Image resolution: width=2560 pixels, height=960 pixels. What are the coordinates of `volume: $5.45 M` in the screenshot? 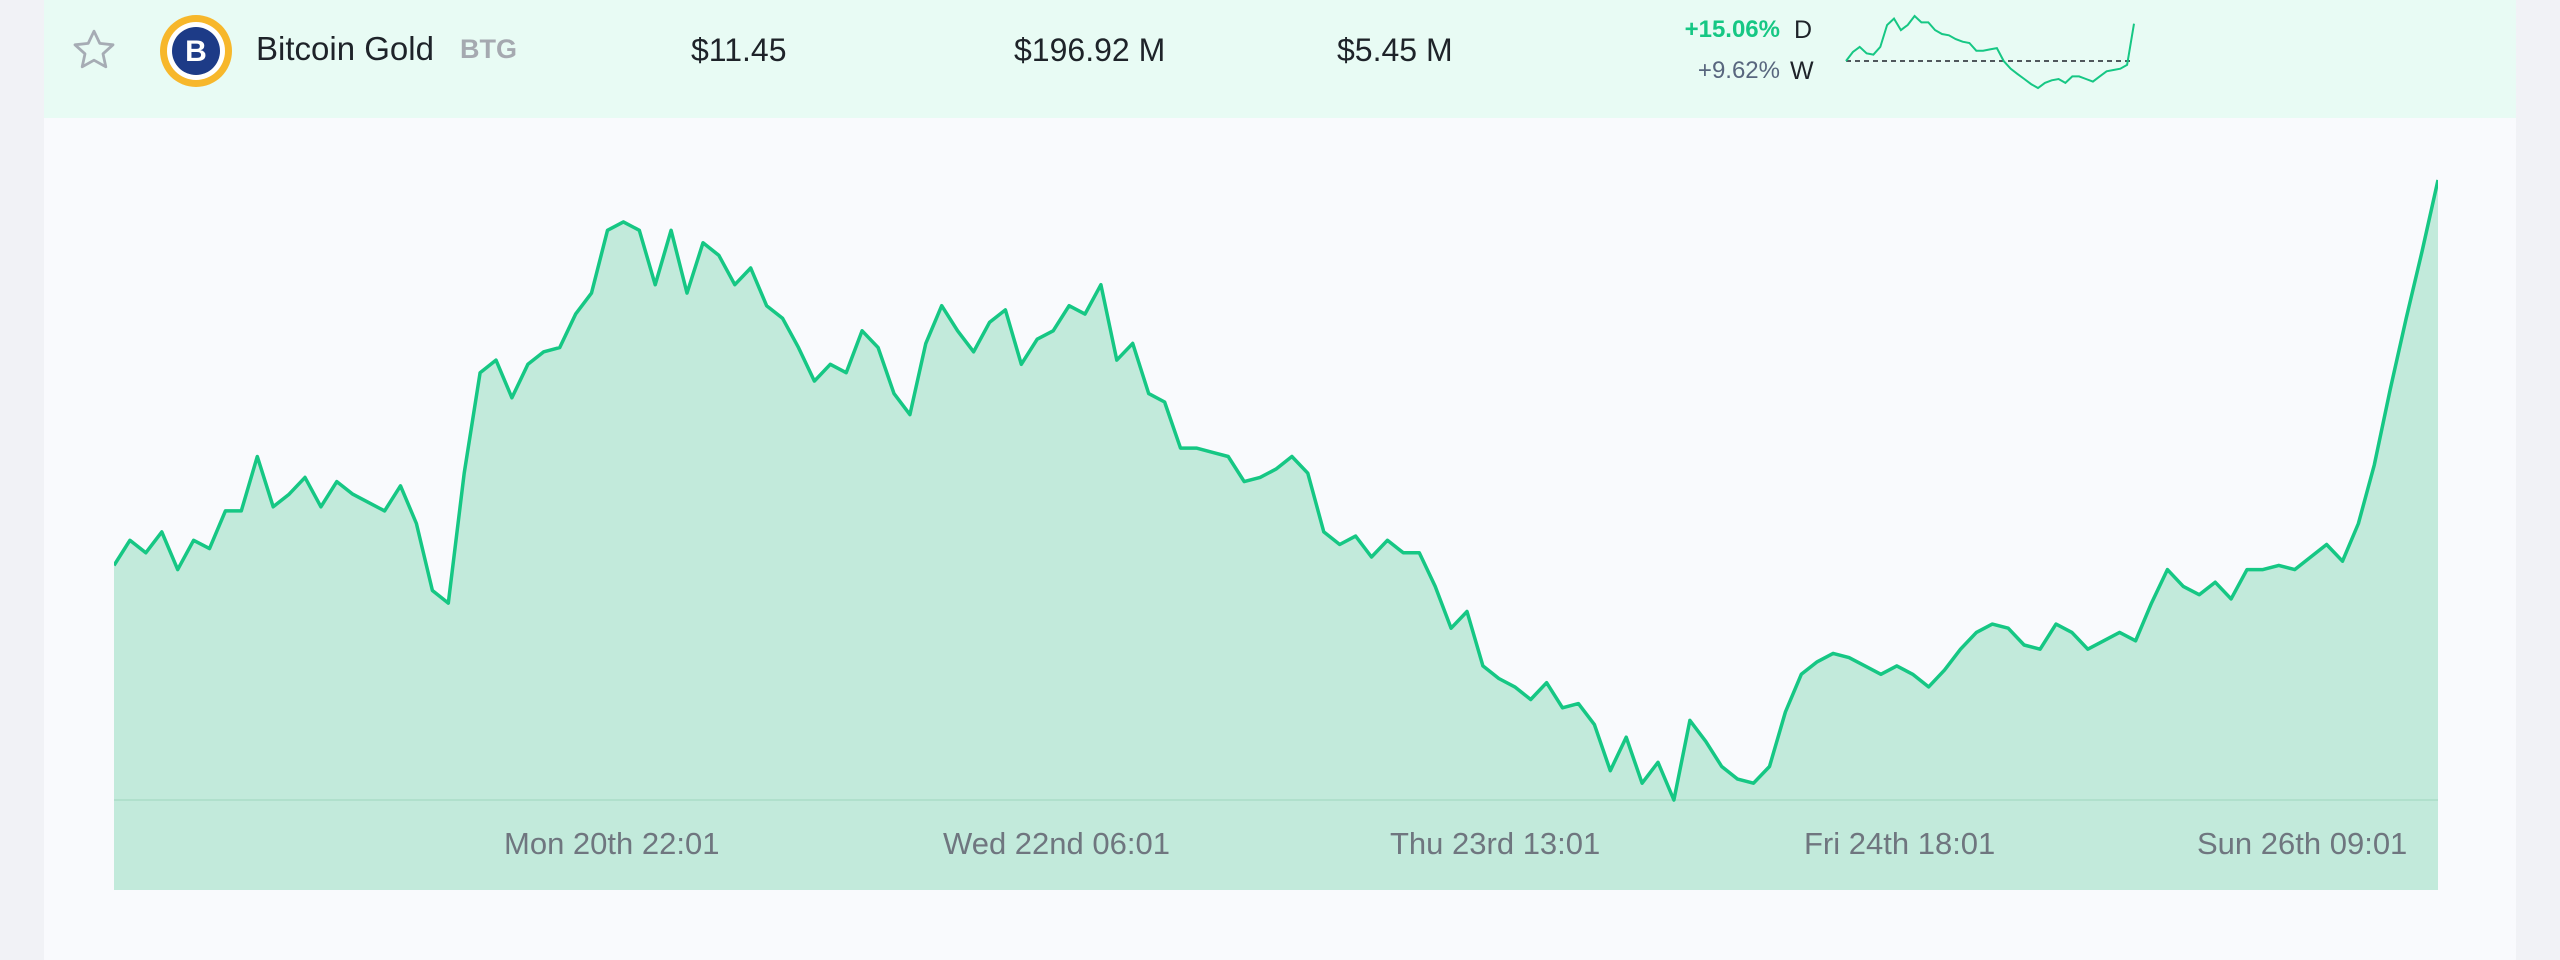 It's located at (1395, 50).